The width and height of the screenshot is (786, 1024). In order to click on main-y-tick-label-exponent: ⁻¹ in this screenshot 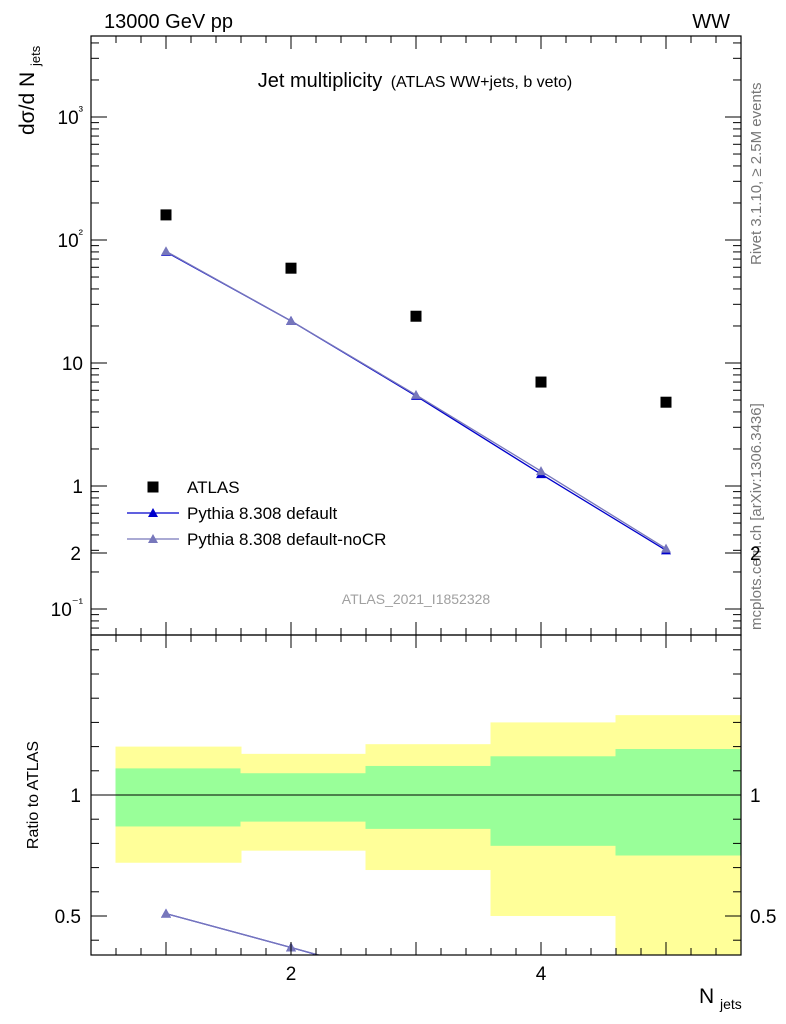, I will do `click(78, 602)`.